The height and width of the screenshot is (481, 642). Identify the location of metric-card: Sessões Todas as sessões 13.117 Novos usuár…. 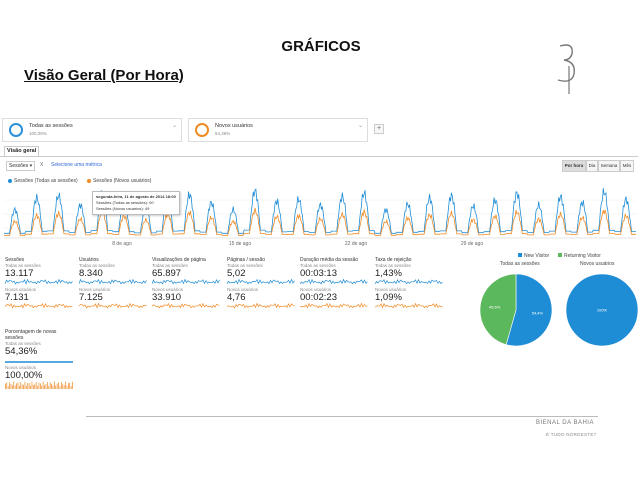
(40, 288).